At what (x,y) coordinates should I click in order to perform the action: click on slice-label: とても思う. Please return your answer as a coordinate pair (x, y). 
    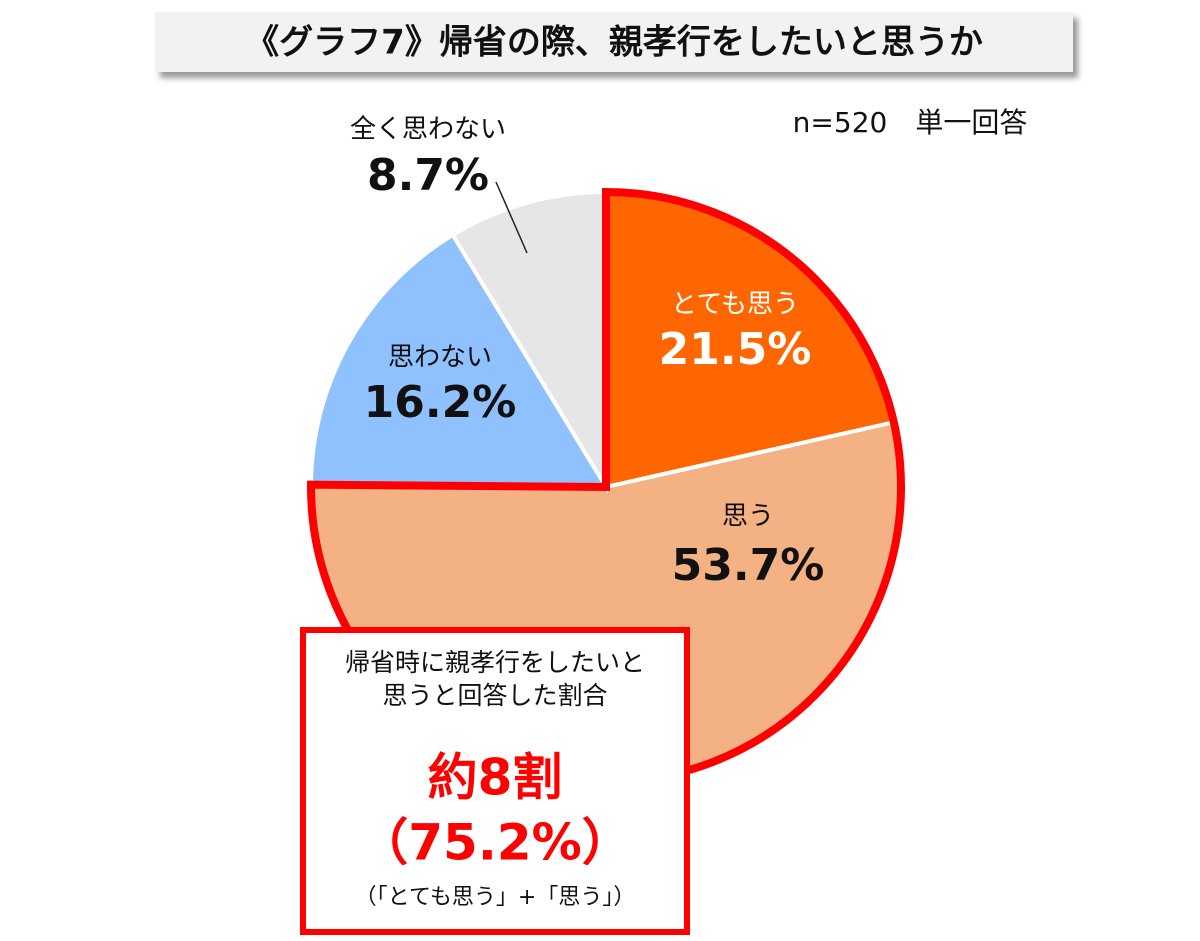
    Looking at the image, I should click on (735, 305).